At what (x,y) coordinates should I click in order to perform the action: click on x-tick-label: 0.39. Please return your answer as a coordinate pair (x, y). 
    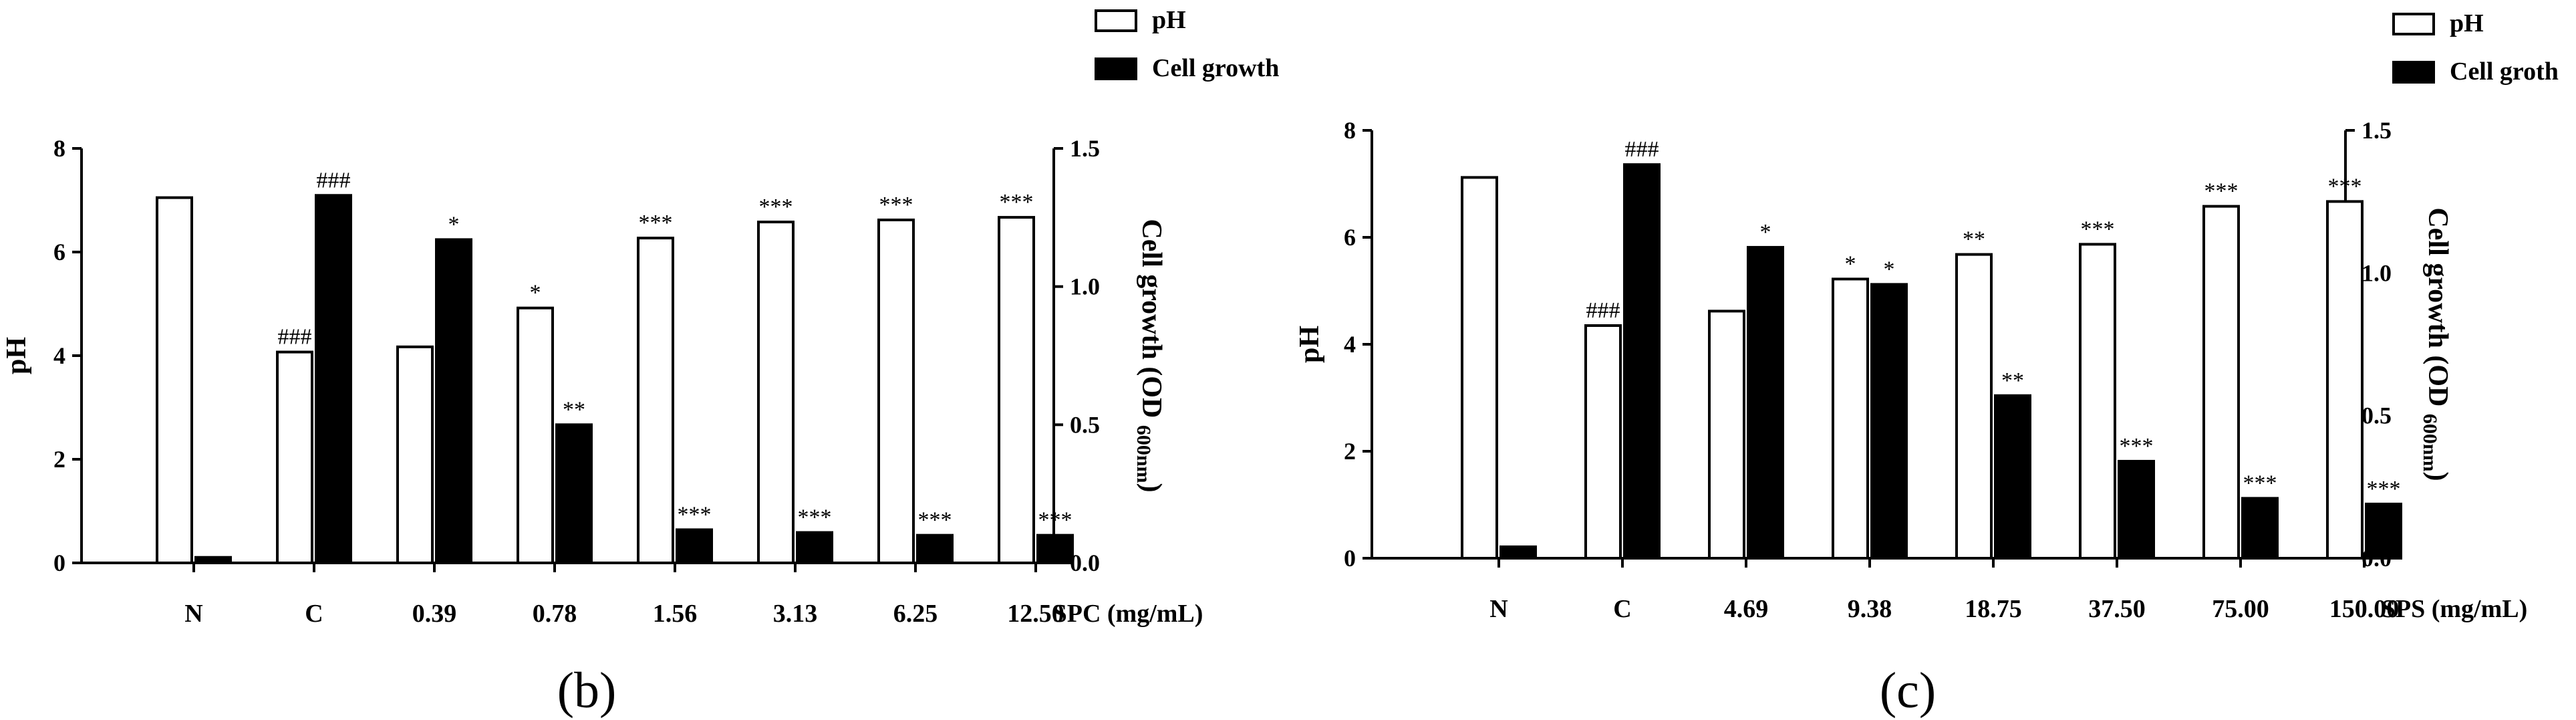
    Looking at the image, I should click on (434, 614).